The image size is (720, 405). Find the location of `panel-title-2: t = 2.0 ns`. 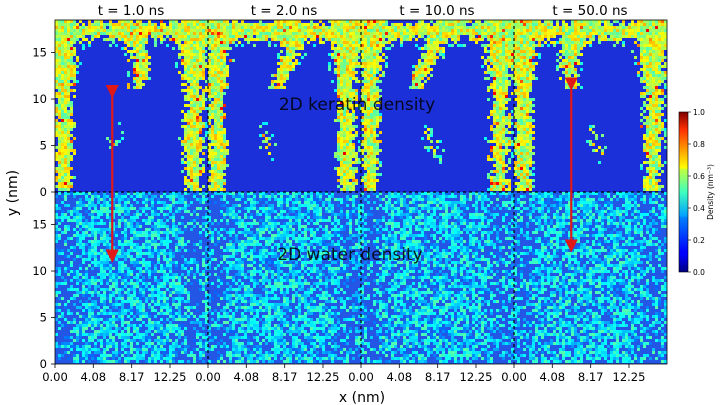

panel-title-2: t = 2.0 ns is located at coordinates (284, 11).